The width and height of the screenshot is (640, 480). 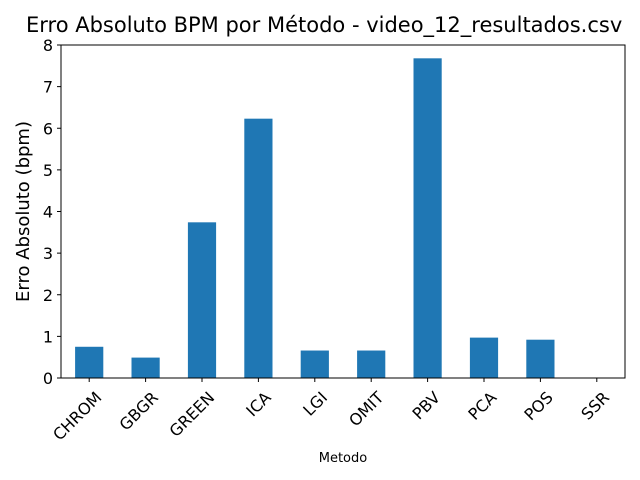 What do you see at coordinates (48, 295) in the screenshot?
I see `y-tick-label: 2` at bounding box center [48, 295].